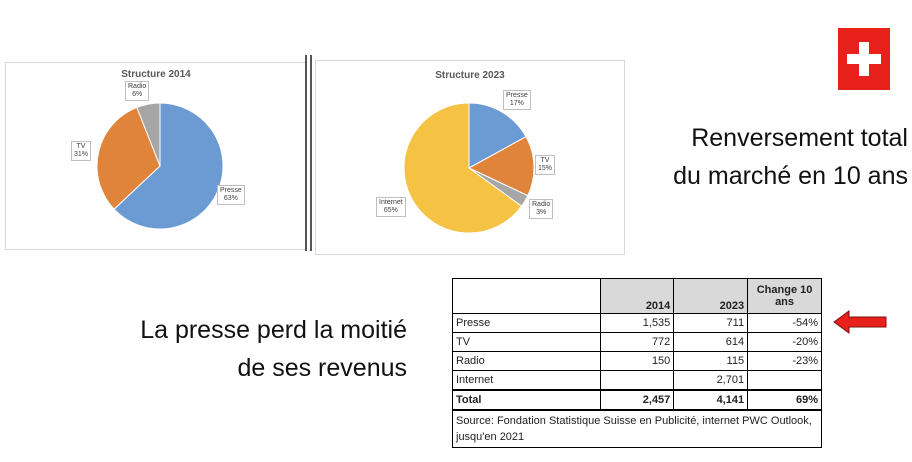 The width and height of the screenshot is (912, 462). Describe the element at coordinates (273, 330) in the screenshot. I see `headline-line: La presse perd la moitié` at that location.